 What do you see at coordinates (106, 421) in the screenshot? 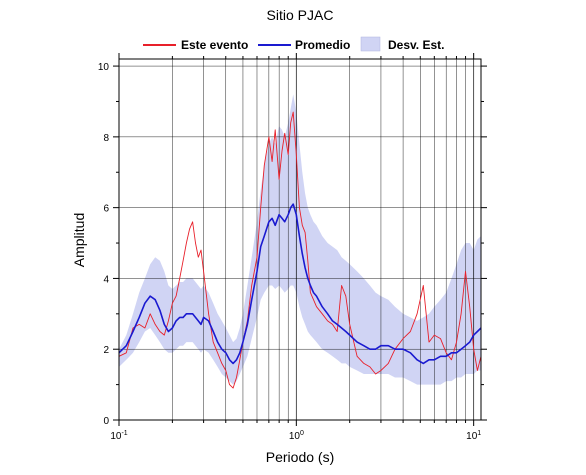
I see `y-tick-label: 0` at bounding box center [106, 421].